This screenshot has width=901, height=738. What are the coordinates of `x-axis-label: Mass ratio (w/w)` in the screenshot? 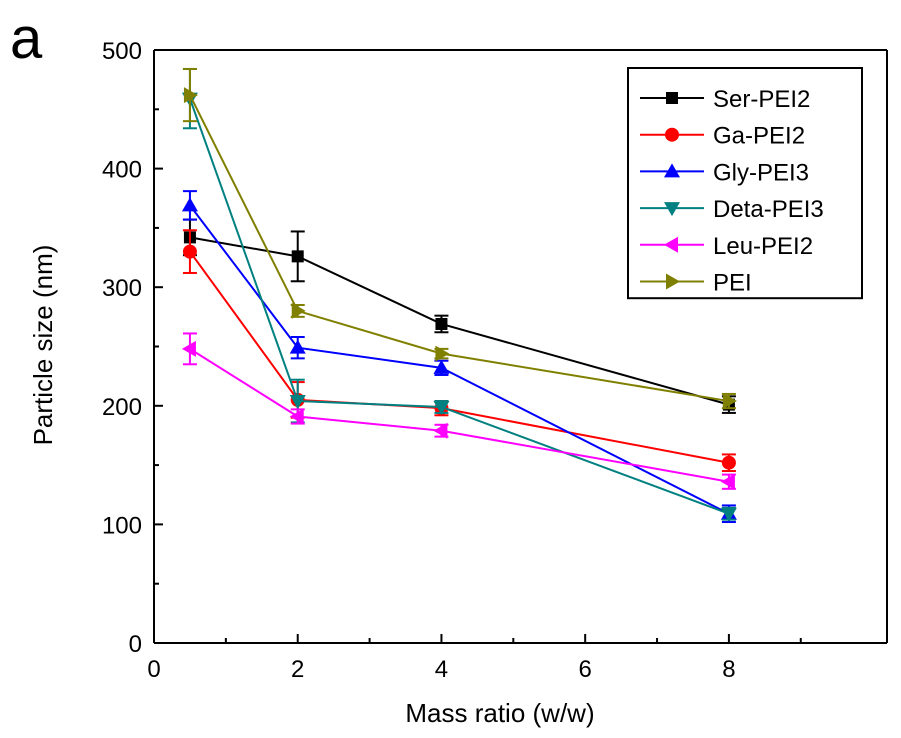 It's located at (499, 713).